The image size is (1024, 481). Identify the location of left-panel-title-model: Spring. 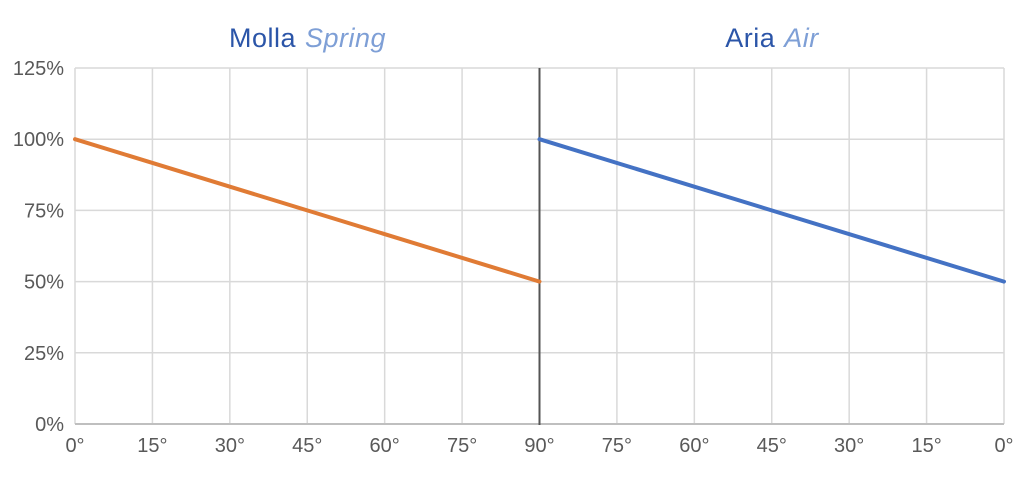
(345, 37).